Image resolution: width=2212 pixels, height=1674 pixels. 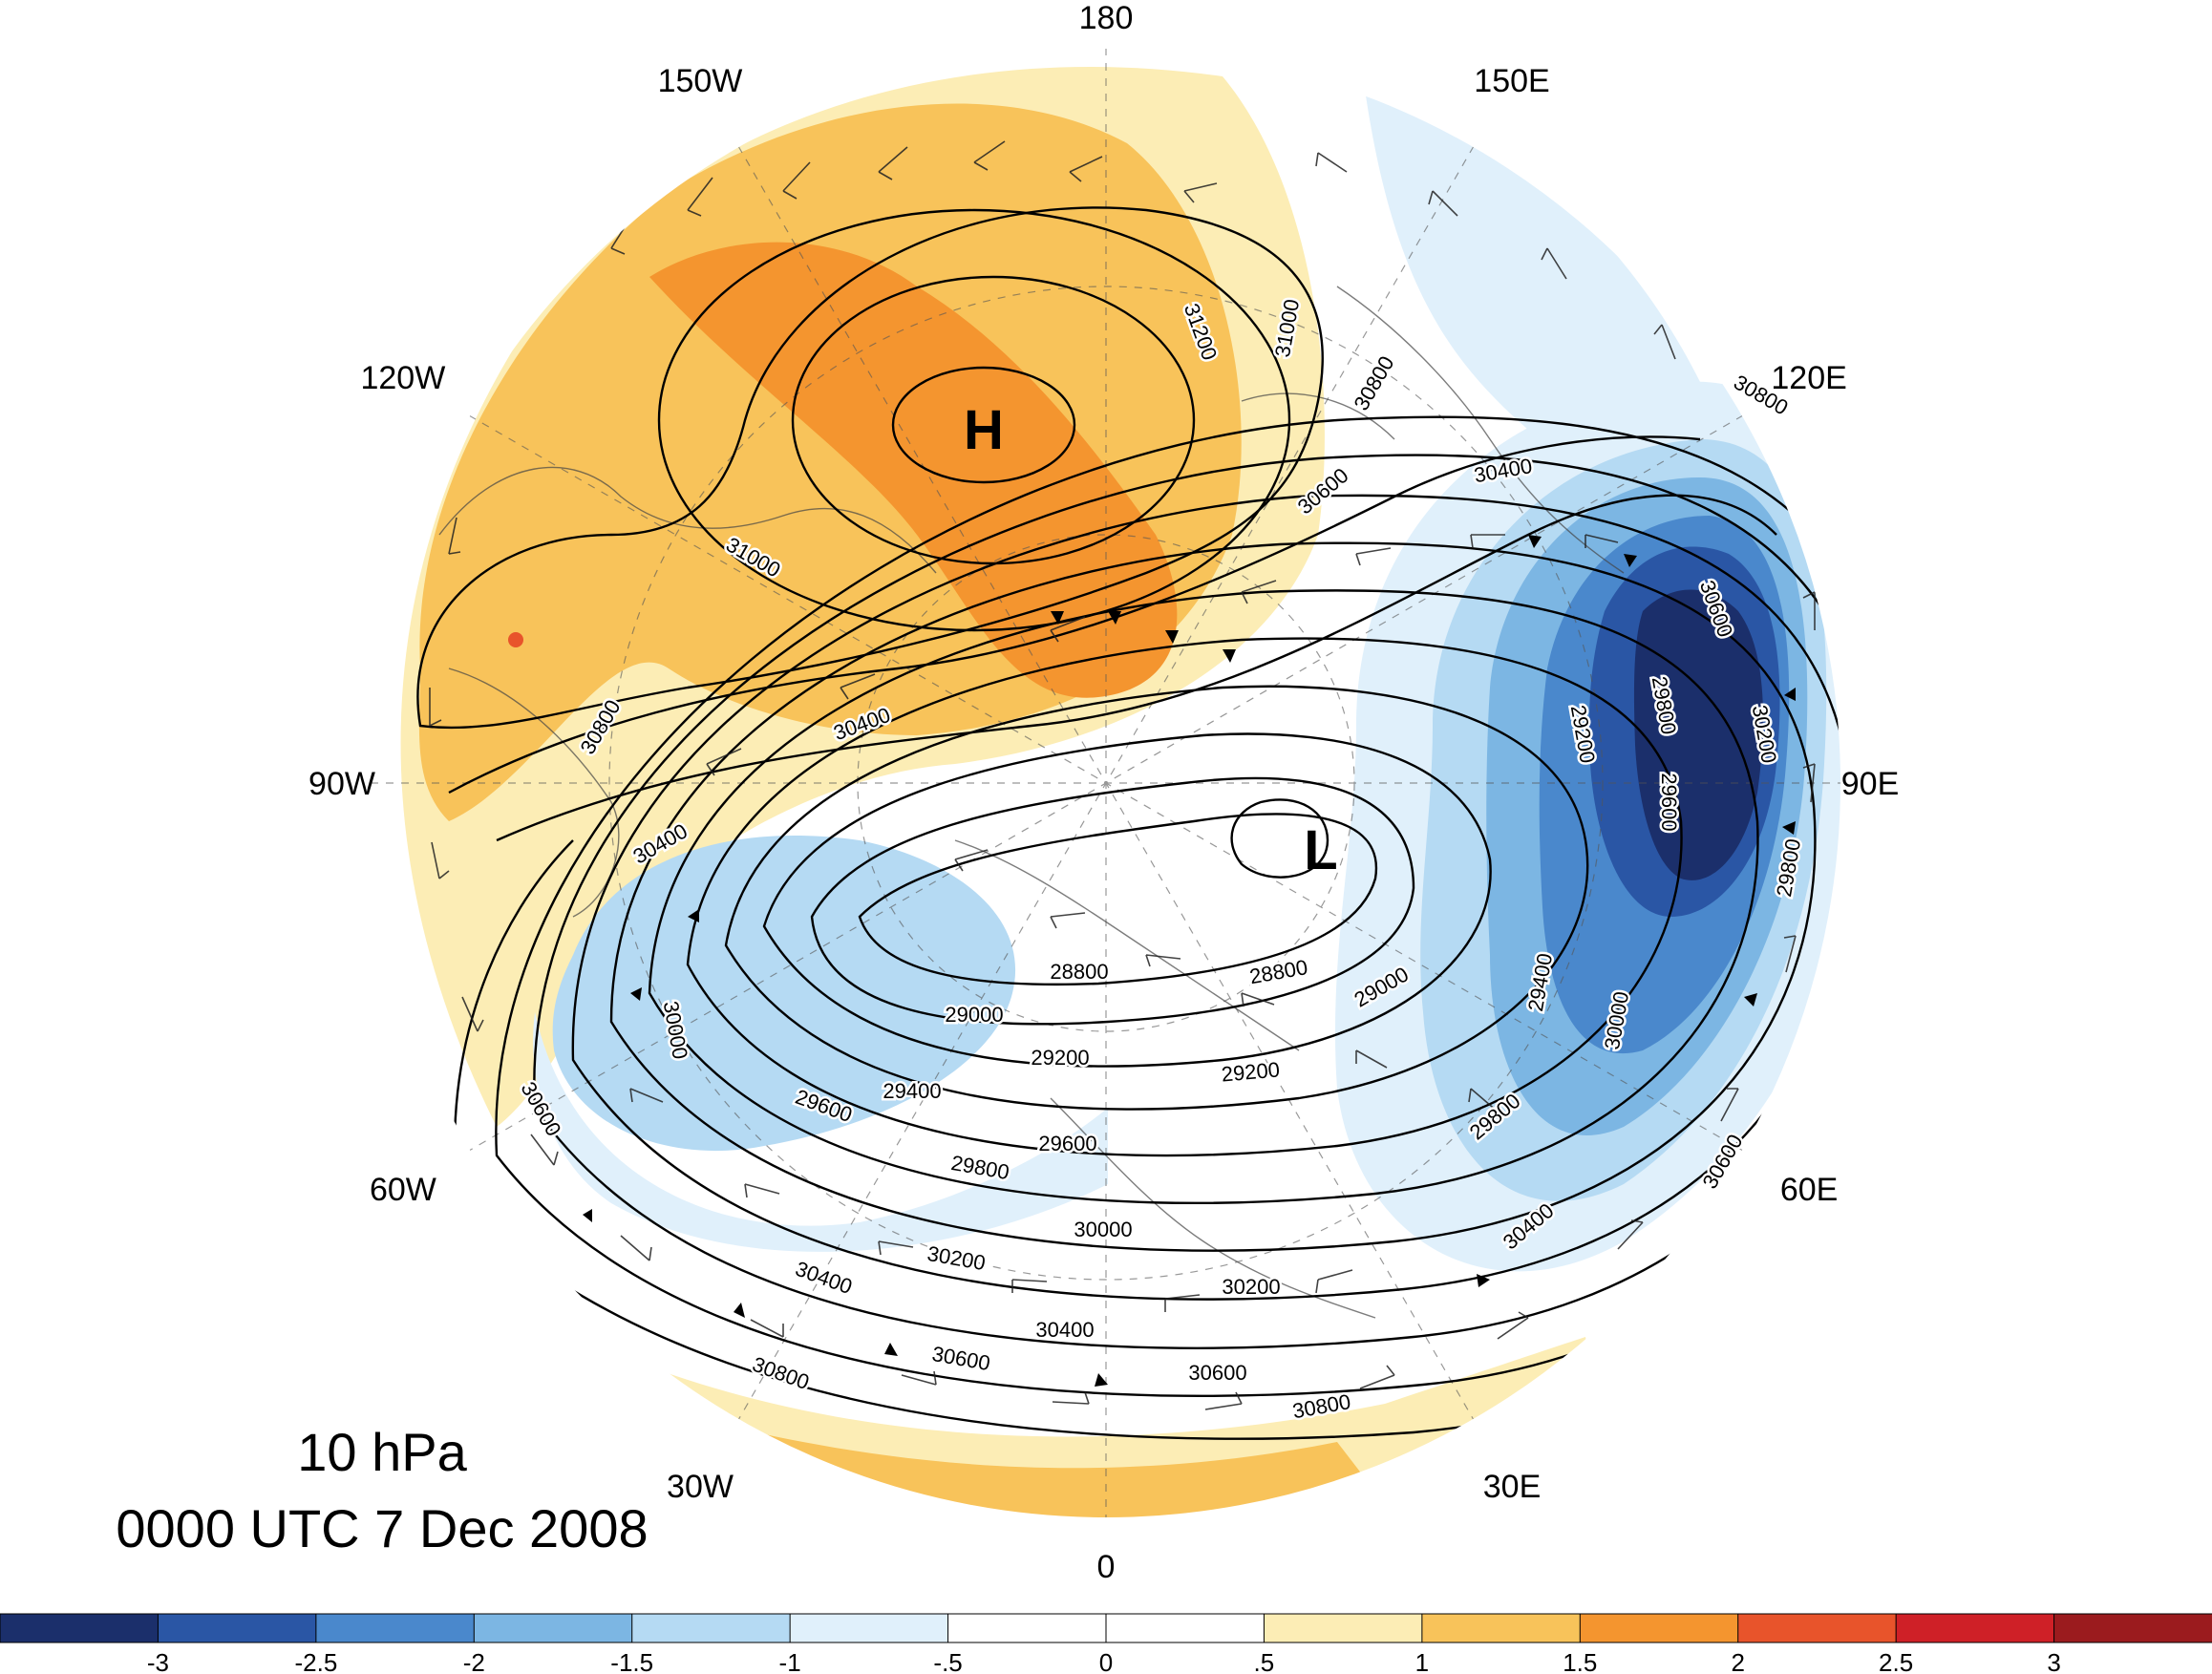 What do you see at coordinates (1870, 784) in the screenshot?
I see `lon-label-3: 90E` at bounding box center [1870, 784].